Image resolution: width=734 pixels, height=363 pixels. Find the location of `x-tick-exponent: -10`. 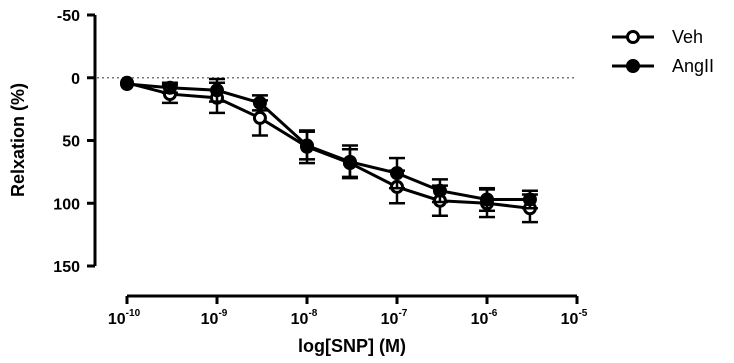

x-tick-exponent: -10 is located at coordinates (133, 313).